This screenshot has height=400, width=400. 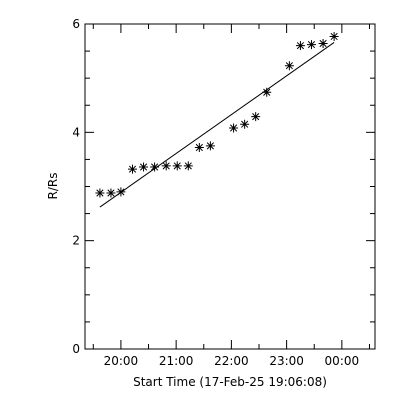 I want to click on y-tick-label: 6, so click(x=76, y=24).